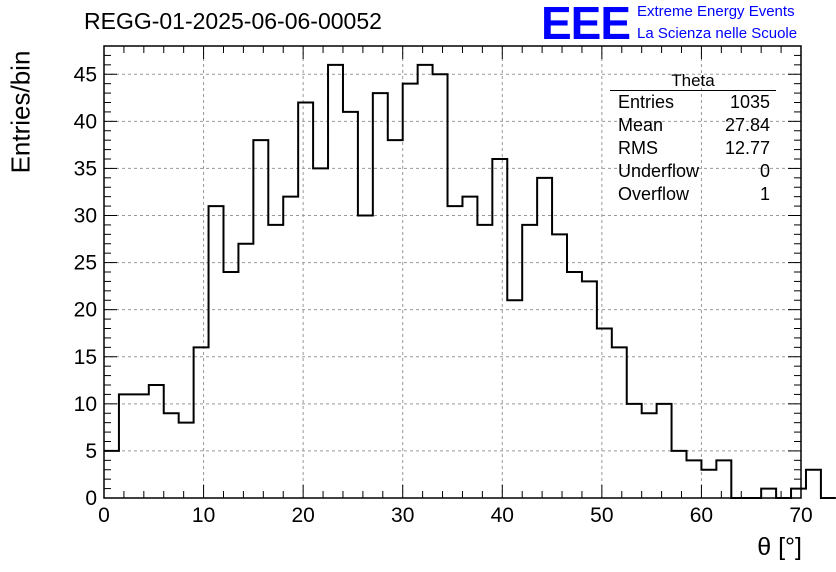 This screenshot has width=836, height=572. I want to click on x-axis-label: θ [°], so click(779, 547).